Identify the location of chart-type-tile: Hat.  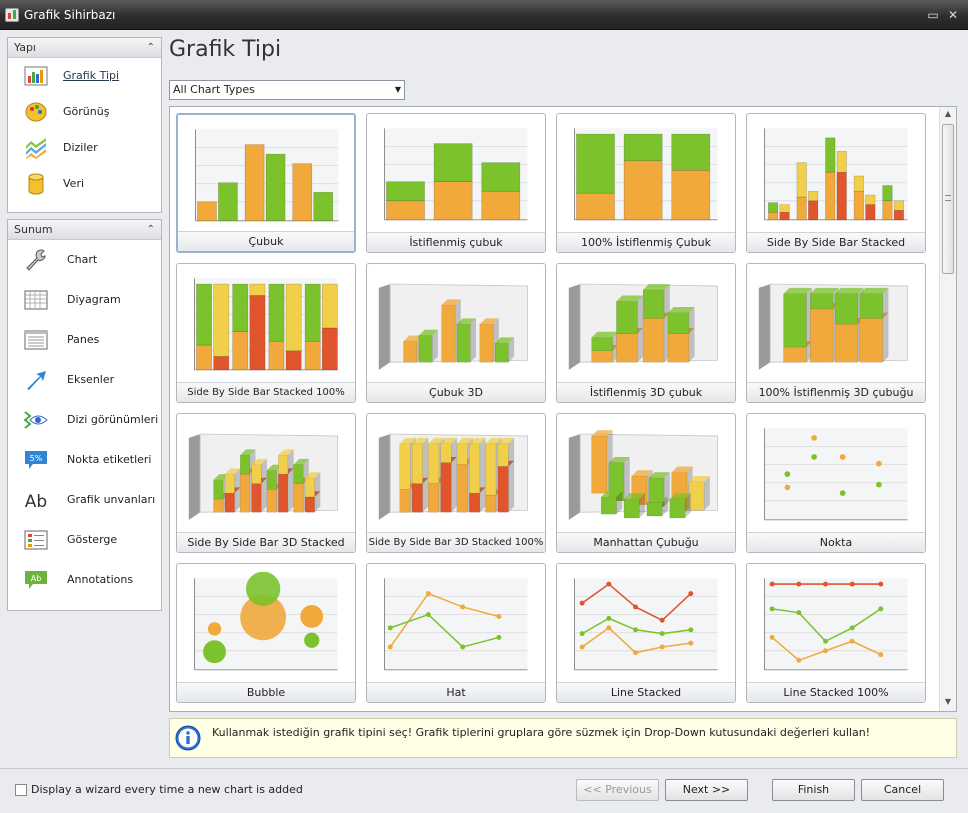
(456, 633).